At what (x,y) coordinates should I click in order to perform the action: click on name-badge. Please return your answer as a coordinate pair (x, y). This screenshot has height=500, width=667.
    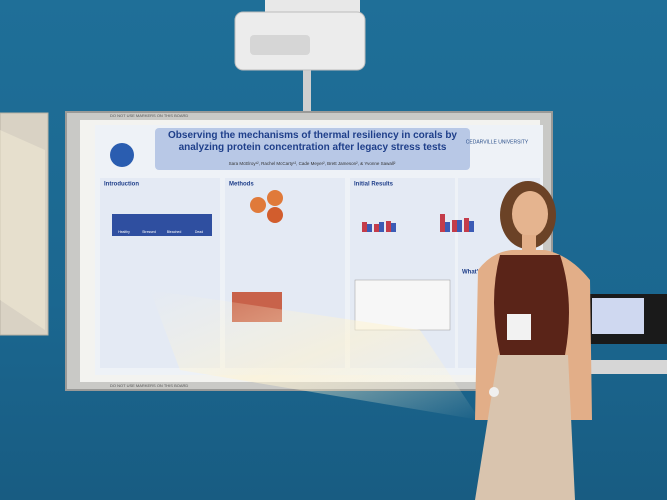
    Looking at the image, I should click on (519, 327).